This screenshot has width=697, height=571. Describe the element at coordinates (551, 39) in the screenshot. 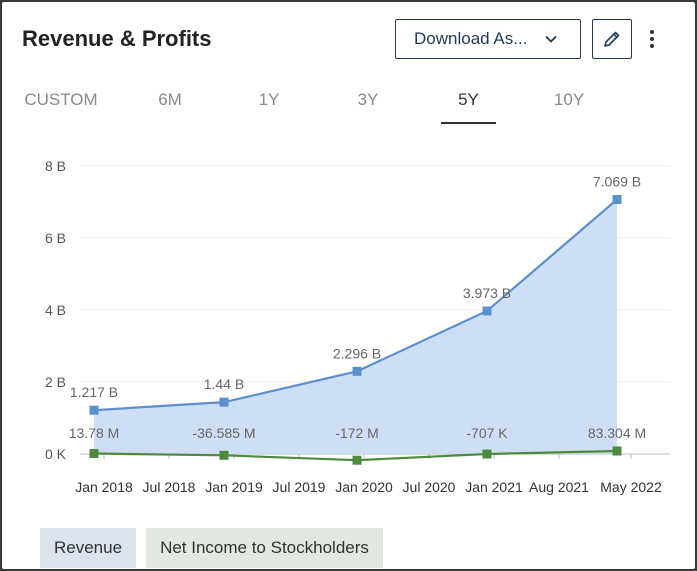

I see `chevron-down-icon` at that location.